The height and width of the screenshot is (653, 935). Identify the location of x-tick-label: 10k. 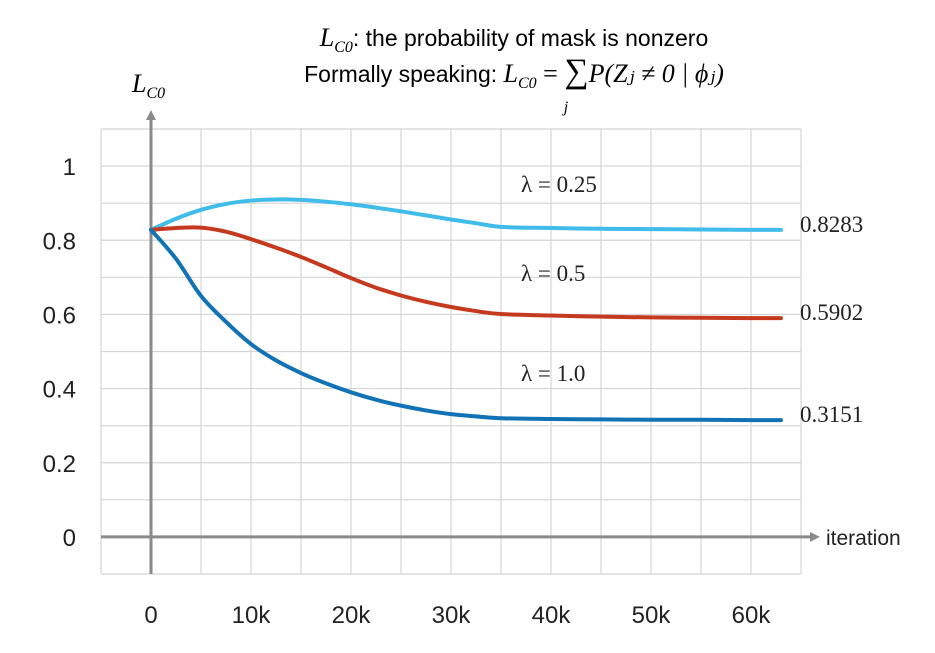
(252, 615).